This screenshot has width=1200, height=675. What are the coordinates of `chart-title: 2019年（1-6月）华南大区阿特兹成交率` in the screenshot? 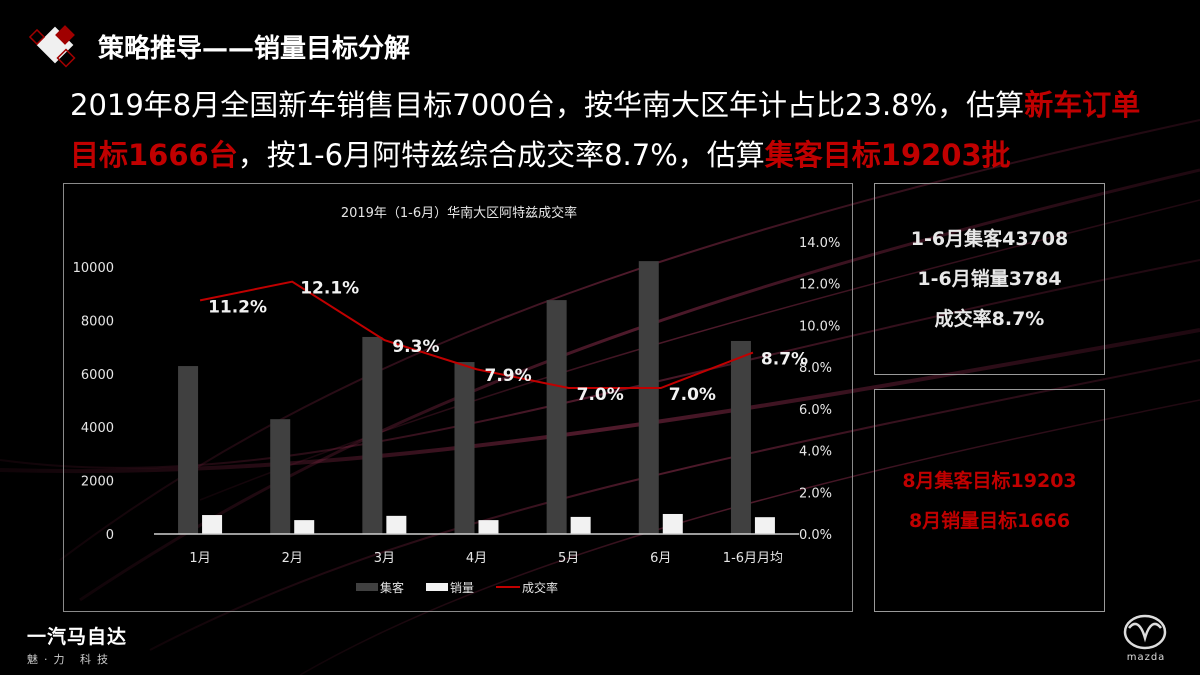 It's located at (459, 213).